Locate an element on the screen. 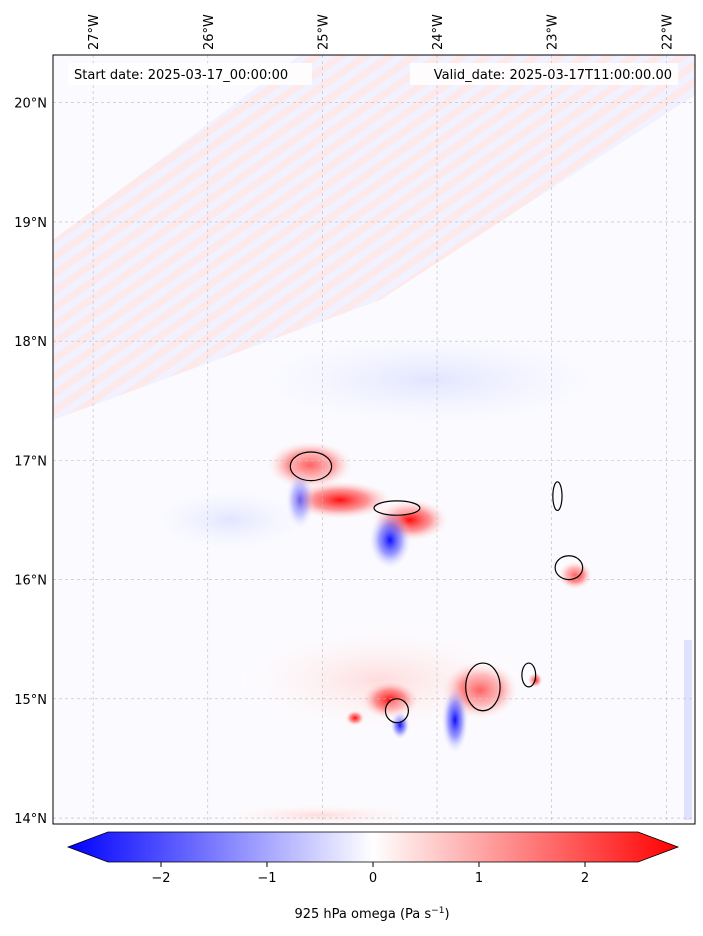  lat-tick-label: 18°N is located at coordinates (30, 342).